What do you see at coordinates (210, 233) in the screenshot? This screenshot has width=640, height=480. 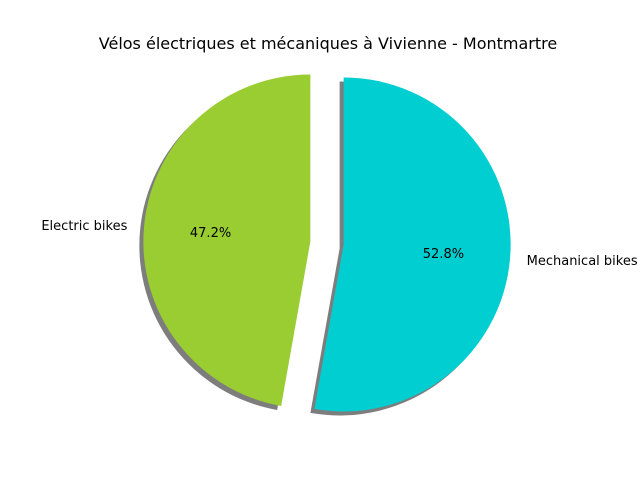 I see `slice-percent-electric-bikes: 47.2%` at bounding box center [210, 233].